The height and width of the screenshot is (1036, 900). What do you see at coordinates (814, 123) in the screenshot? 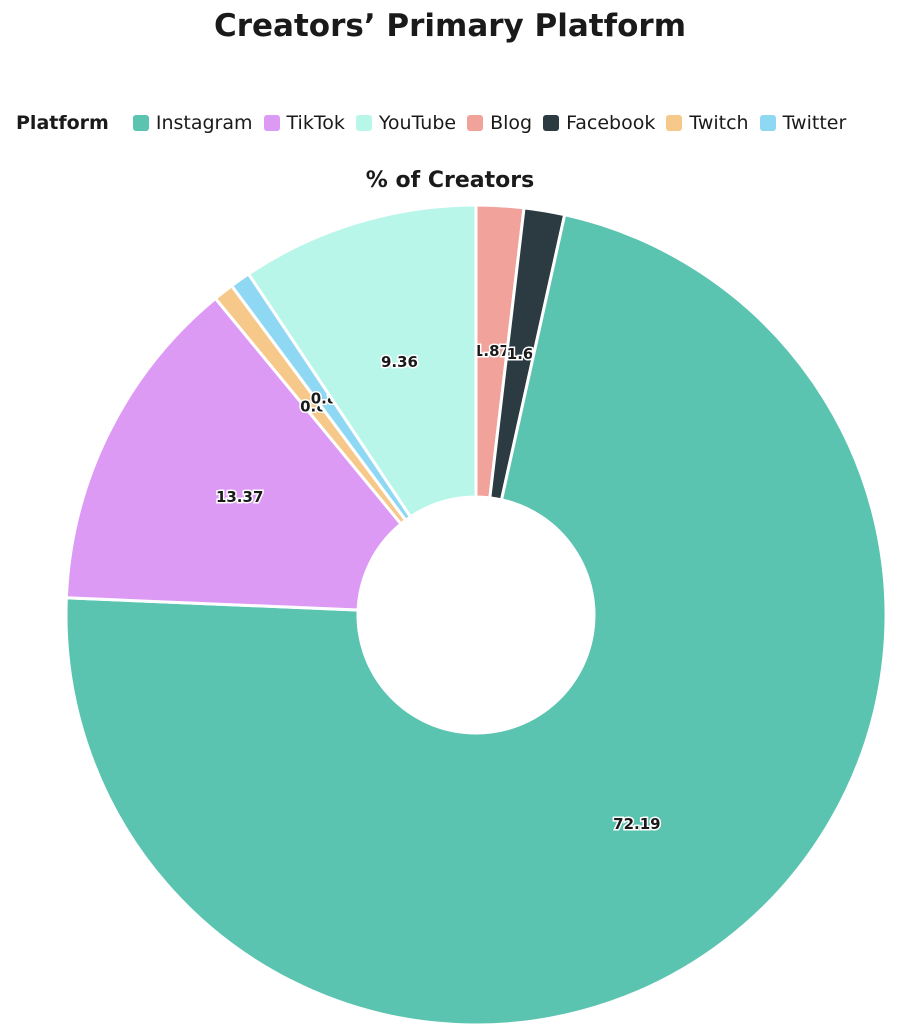
I see `legend-label-twitter: Twitter` at bounding box center [814, 123].